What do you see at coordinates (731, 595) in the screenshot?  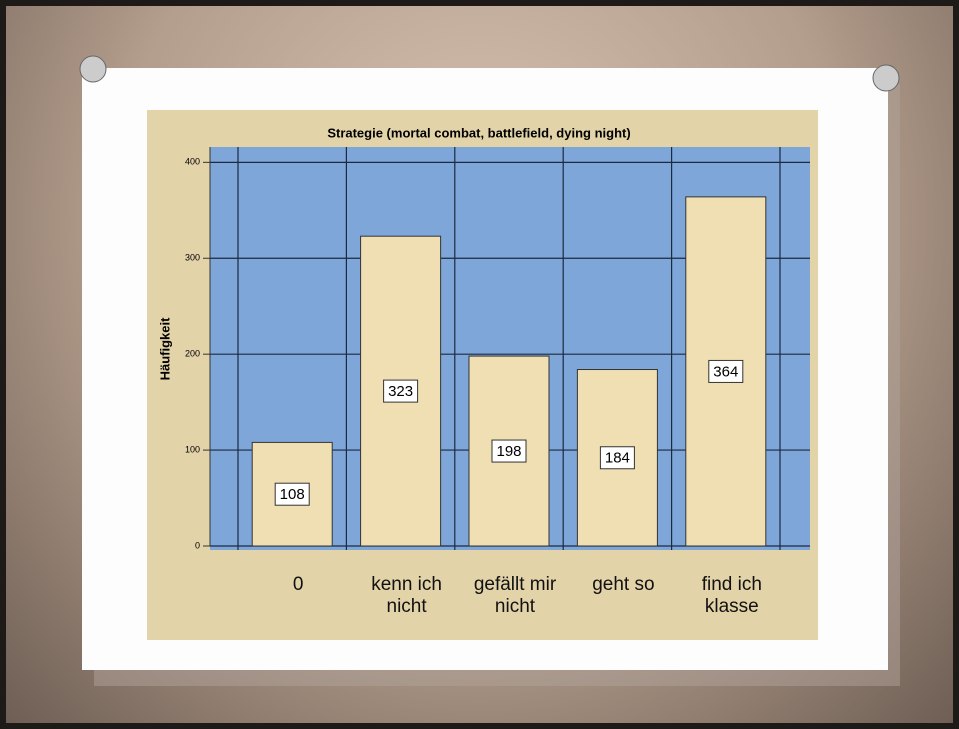 I see `x-tick-label: find ich klasse` at bounding box center [731, 595].